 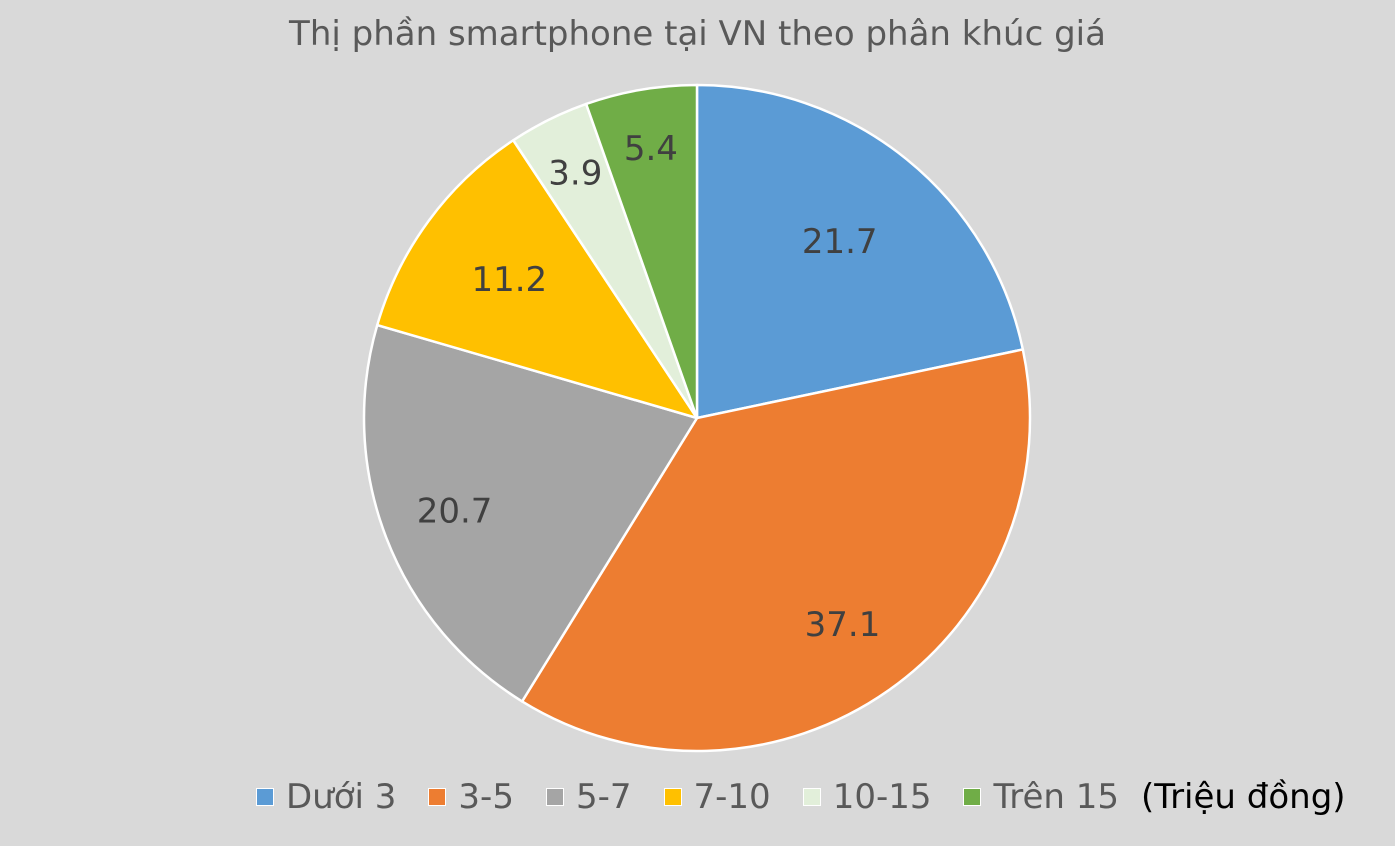 I want to click on legend-label-10-15: 10-15, so click(x=882, y=797).